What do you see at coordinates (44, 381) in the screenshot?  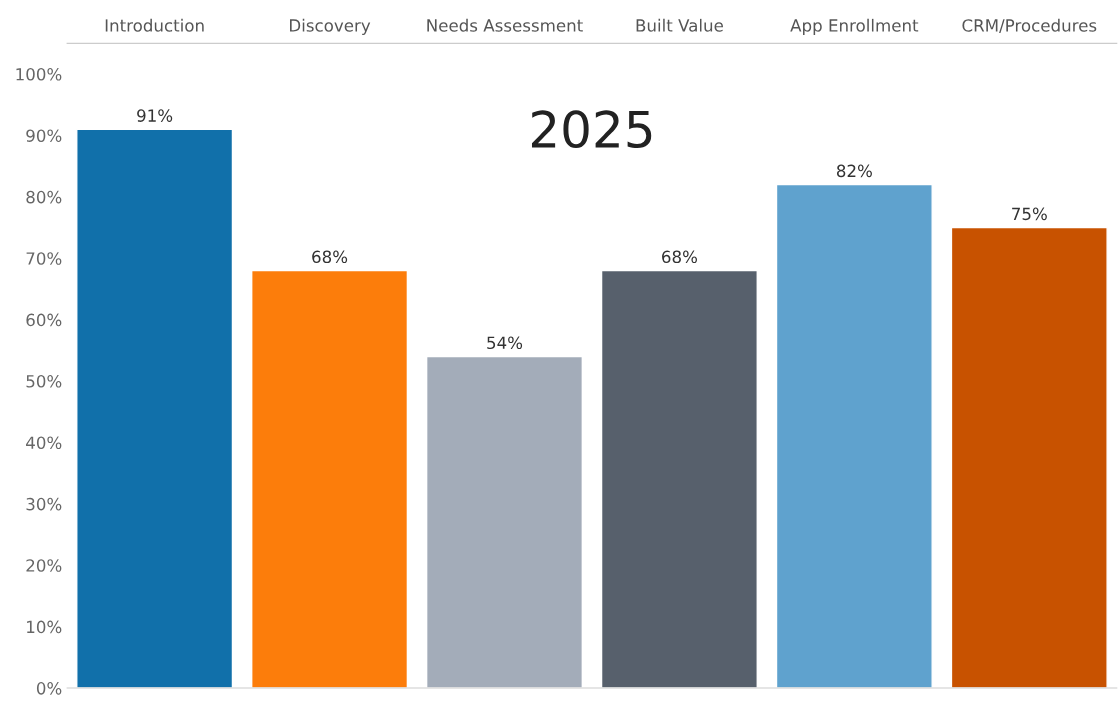 I see `y-tick-label: 50%` at bounding box center [44, 381].